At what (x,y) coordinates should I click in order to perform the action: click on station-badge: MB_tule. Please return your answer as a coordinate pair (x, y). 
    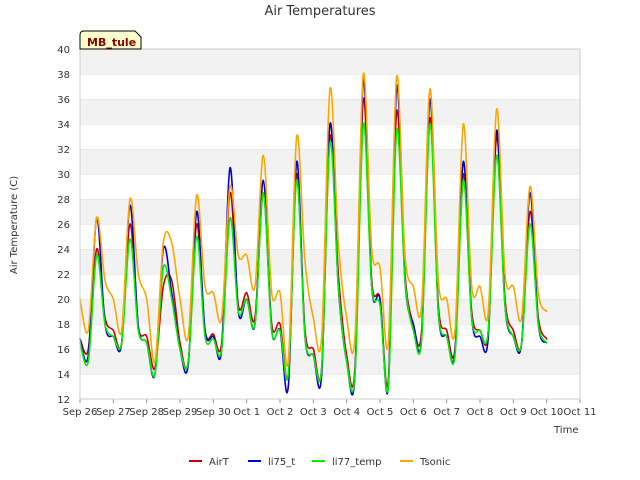
    Looking at the image, I should click on (110, 40).